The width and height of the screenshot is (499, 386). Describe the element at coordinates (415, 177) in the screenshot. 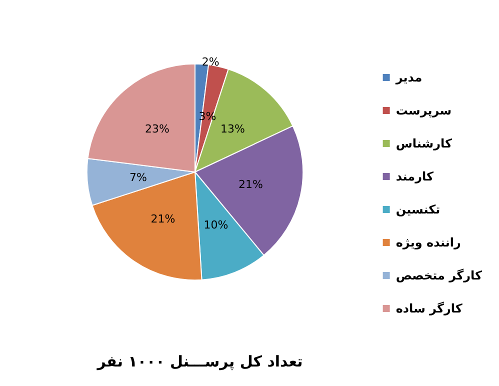

I see `legend-label: کارمند` at that location.